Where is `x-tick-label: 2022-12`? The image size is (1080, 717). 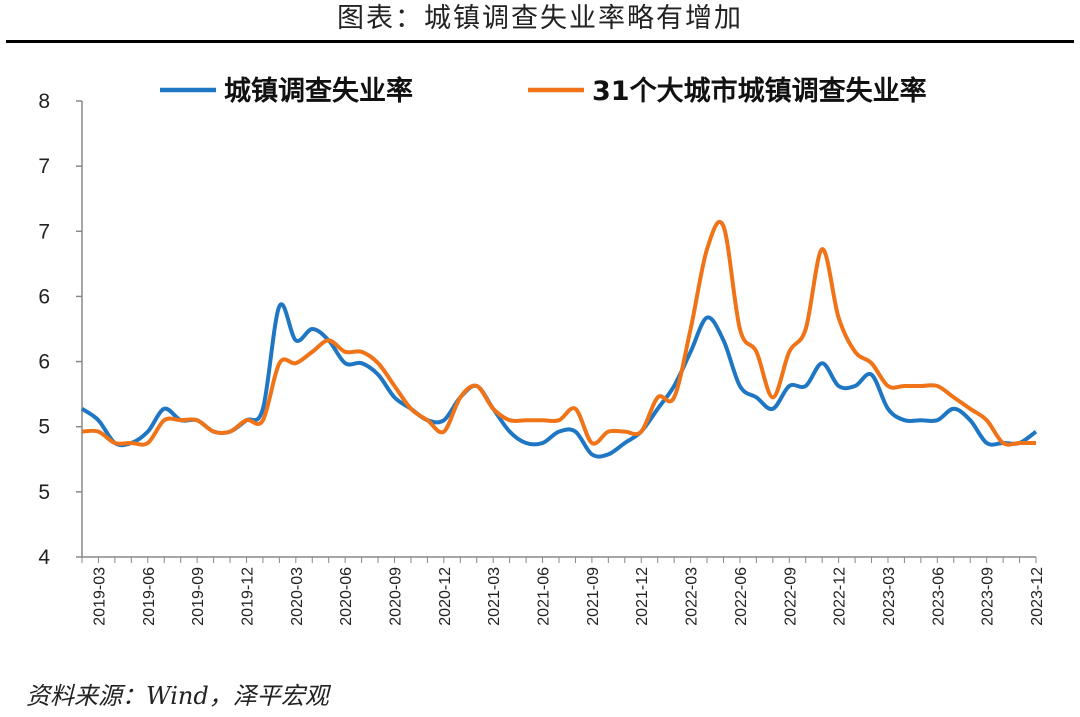 x-tick-label: 2022-12 is located at coordinates (840, 596).